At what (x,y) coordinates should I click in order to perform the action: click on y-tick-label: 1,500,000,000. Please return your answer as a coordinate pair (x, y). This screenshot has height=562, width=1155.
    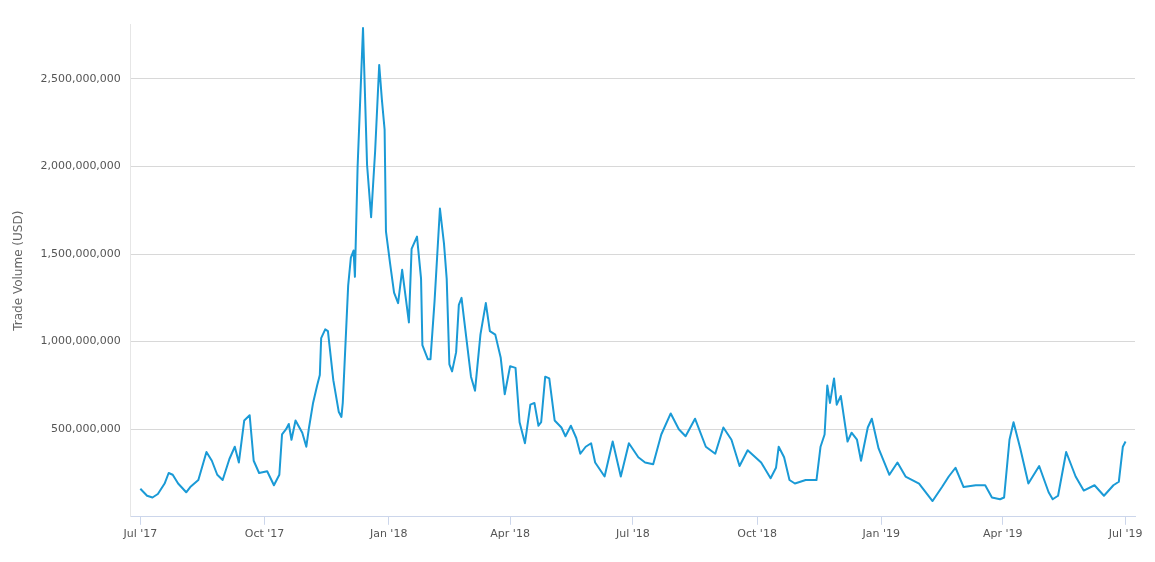
    Looking at the image, I should click on (80, 253).